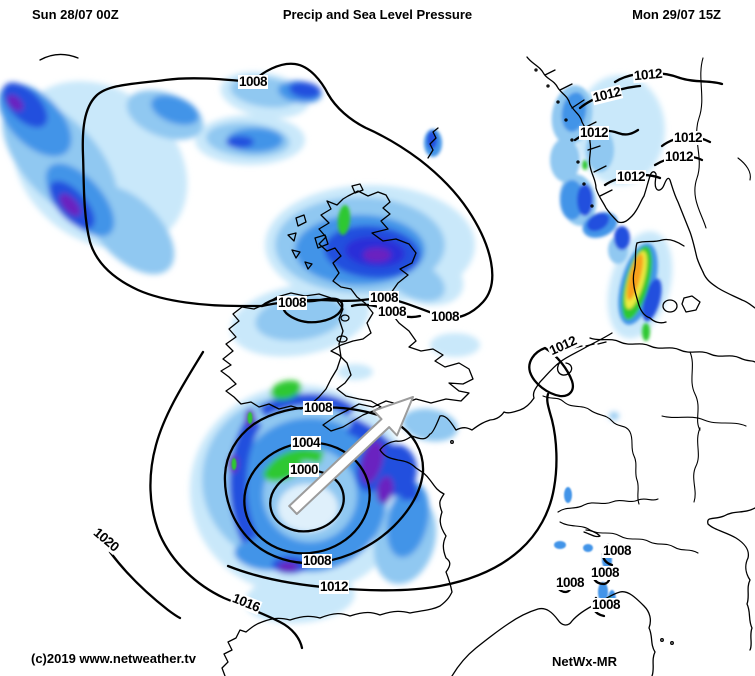  Describe the element at coordinates (377, 14) in the screenshot. I see `chart-title: Precip and Sea Level Pressure` at that location.